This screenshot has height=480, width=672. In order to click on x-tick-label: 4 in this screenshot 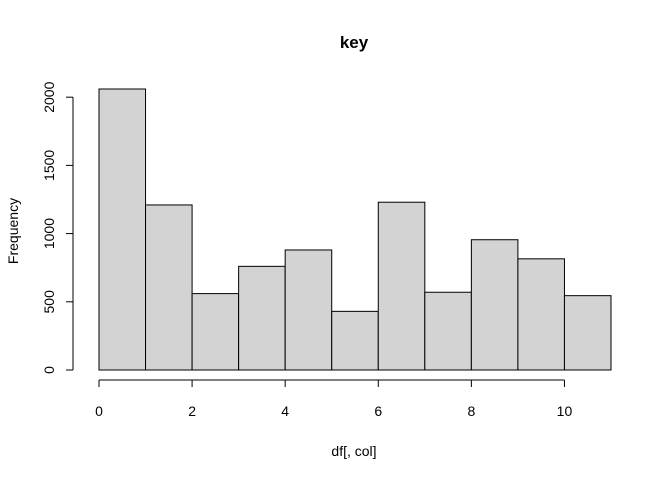, I will do `click(285, 411)`.